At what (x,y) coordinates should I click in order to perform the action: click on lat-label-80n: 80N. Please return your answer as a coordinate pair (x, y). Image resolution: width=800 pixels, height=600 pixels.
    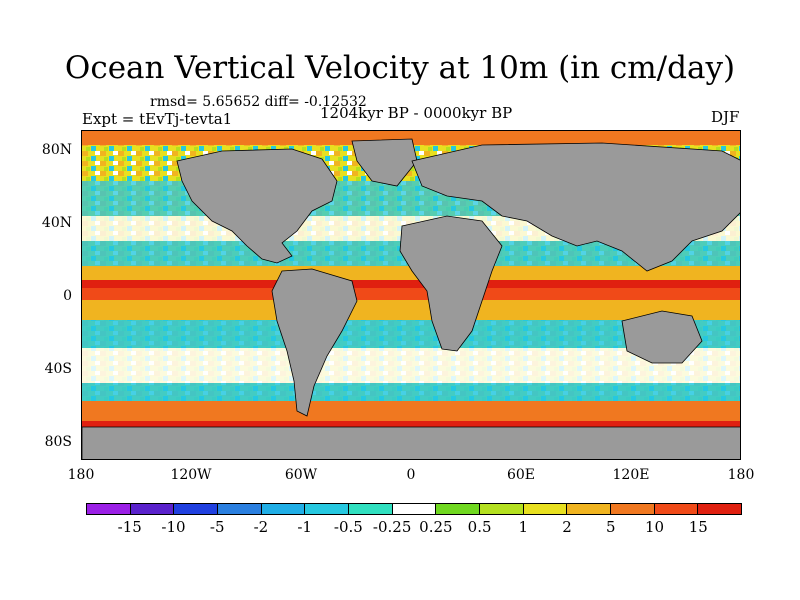
    Looking at the image, I should click on (56, 150).